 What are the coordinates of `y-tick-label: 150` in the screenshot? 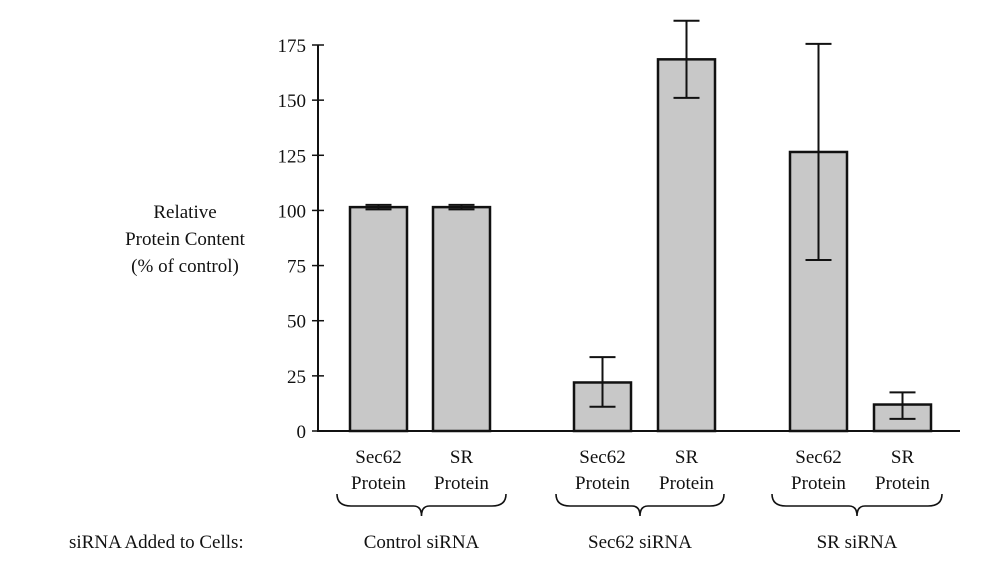 It's located at (292, 101).